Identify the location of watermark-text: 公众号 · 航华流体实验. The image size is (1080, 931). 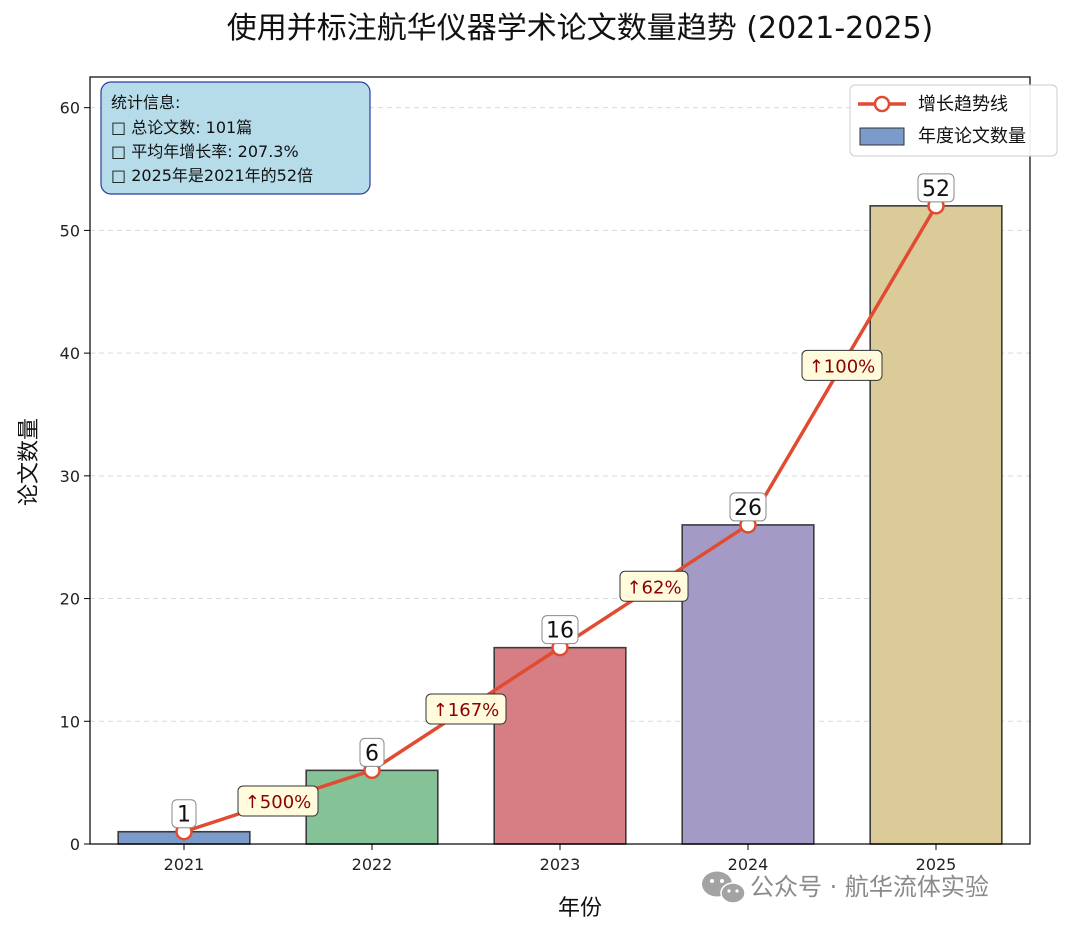
(869, 887).